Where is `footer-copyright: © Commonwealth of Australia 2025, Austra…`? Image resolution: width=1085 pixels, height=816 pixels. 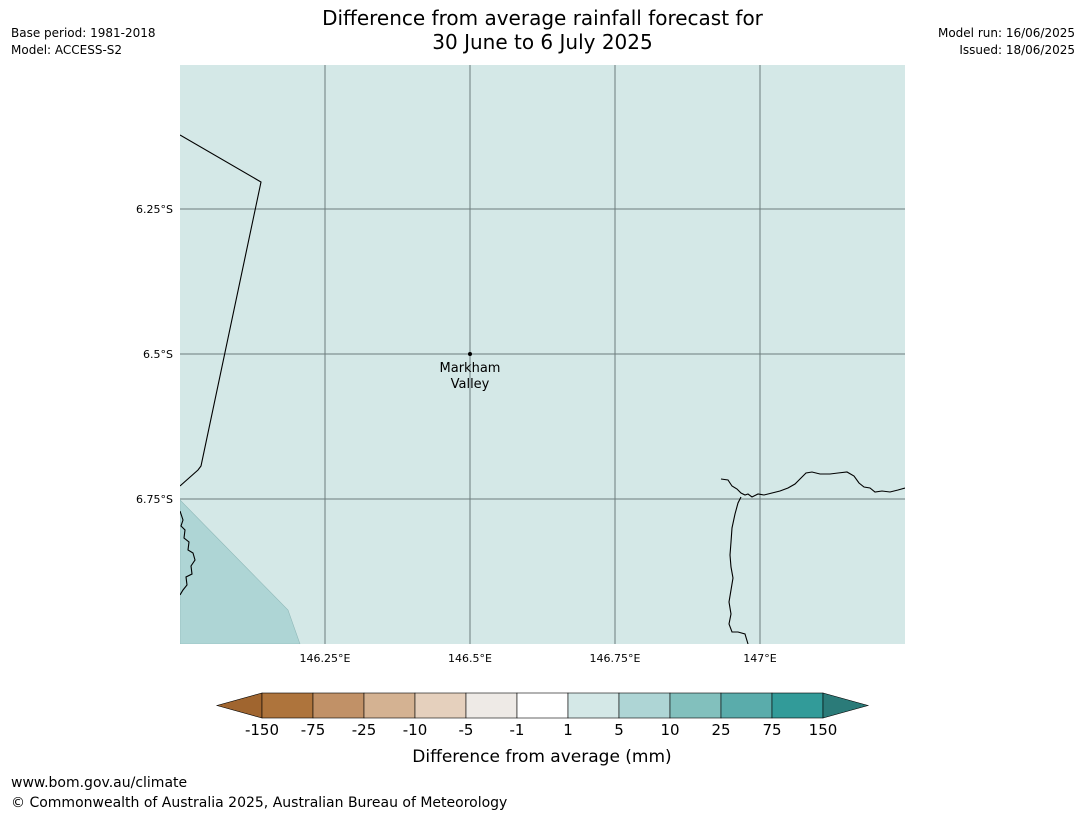 footer-copyright: © Commonwealth of Australia 2025, Austra… is located at coordinates (259, 803).